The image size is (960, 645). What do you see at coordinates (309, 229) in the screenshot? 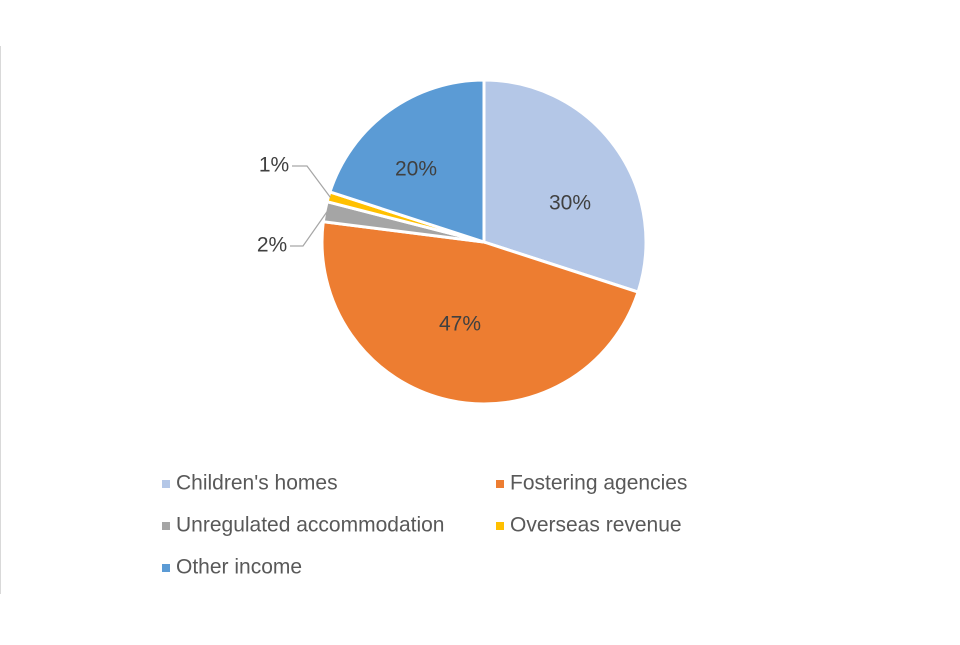
I see `leader-line-unregulated-accommodation` at bounding box center [309, 229].